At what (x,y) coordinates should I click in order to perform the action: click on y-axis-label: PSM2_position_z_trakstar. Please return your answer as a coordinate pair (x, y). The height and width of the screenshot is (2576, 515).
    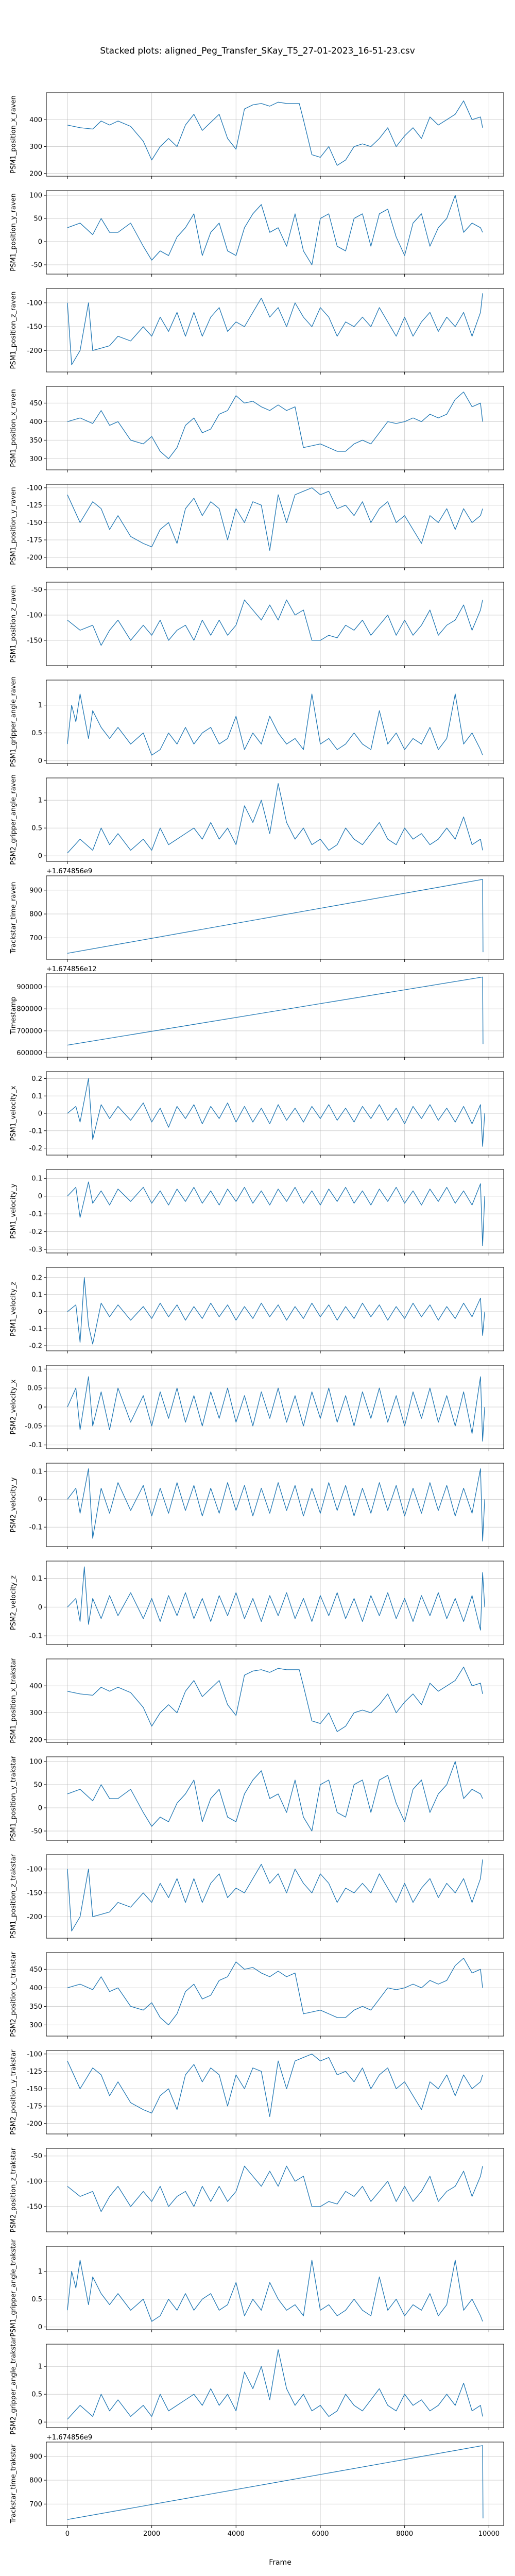
    Looking at the image, I should click on (14, 2189).